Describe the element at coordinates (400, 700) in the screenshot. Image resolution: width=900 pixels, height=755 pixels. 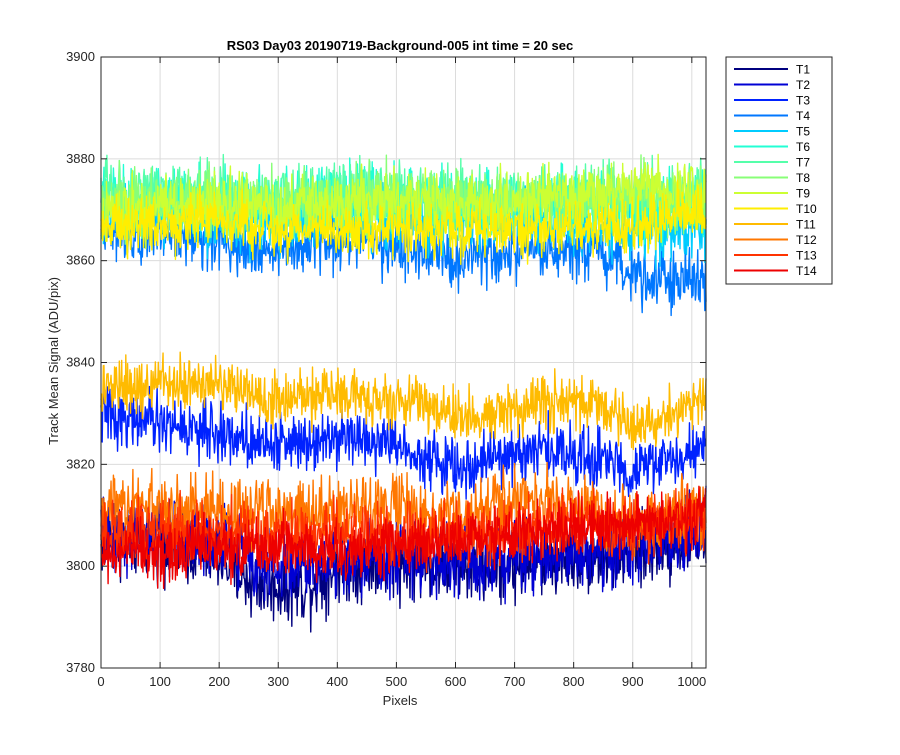
I see `x-axis-label: Pixels` at that location.